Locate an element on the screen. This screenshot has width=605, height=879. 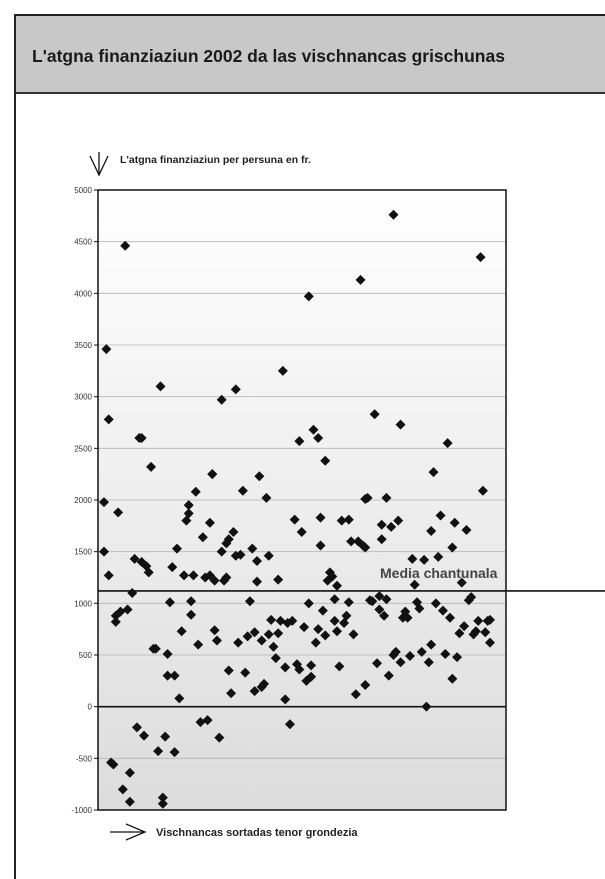
x-axis-label: Vischnancas sortadas tenor grondezia is located at coordinates (257, 833).